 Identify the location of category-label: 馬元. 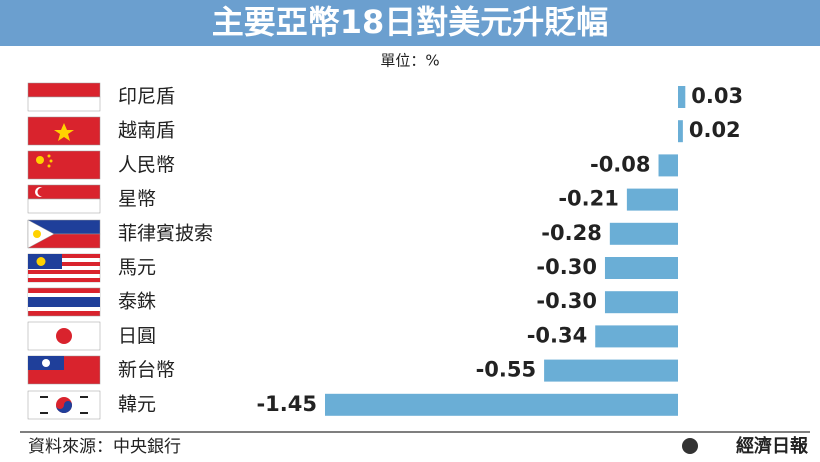
(137, 268).